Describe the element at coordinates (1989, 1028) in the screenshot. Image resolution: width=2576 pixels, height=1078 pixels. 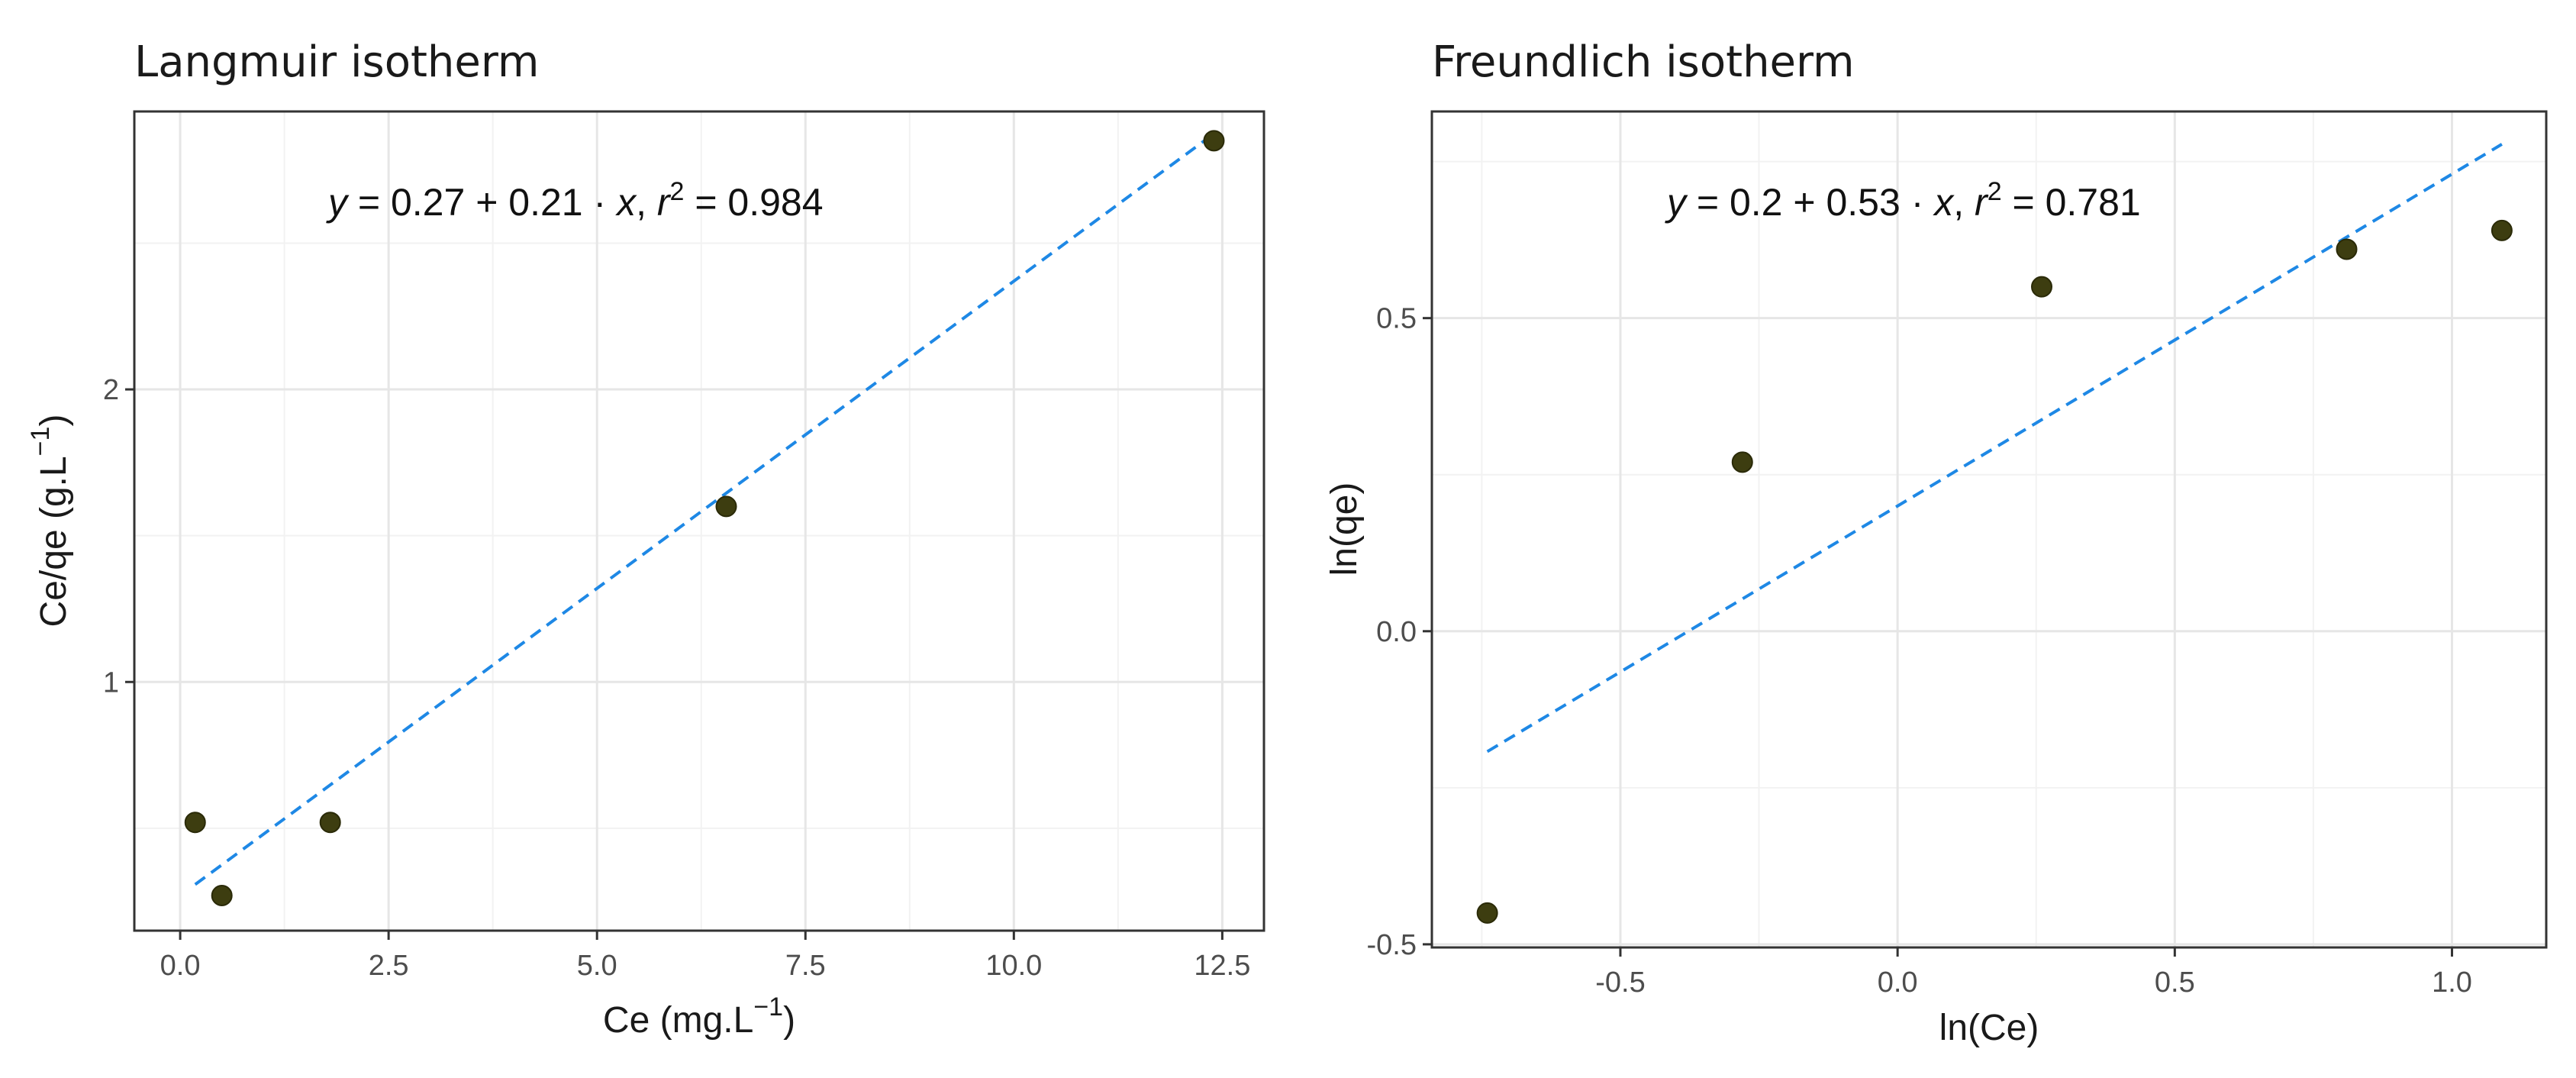
I see `freundlich-x-axis-title: ln(Ce)` at that location.